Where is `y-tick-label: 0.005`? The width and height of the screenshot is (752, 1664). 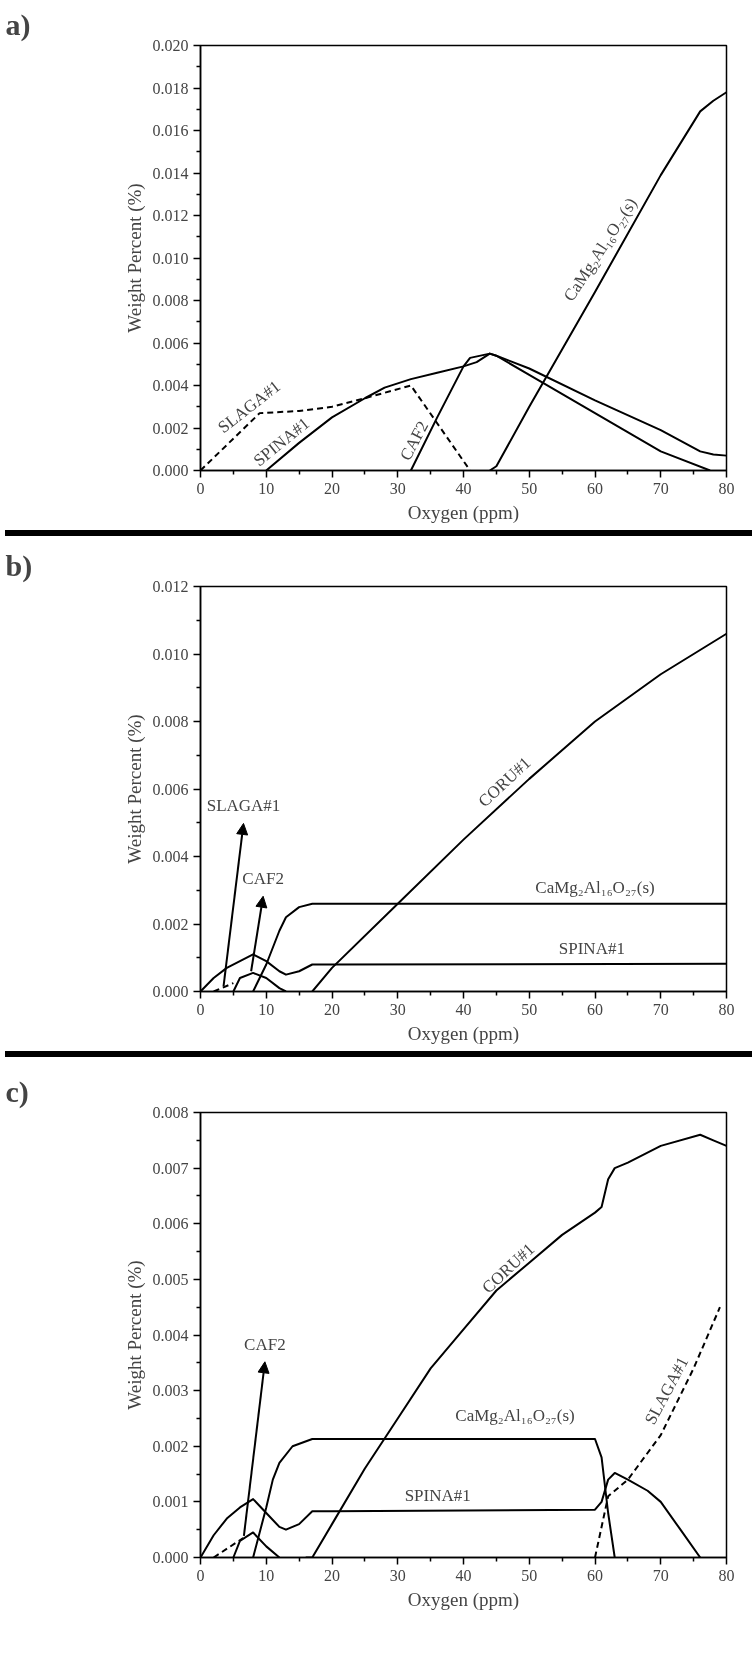 y-tick-label: 0.005 is located at coordinates (170, 1279).